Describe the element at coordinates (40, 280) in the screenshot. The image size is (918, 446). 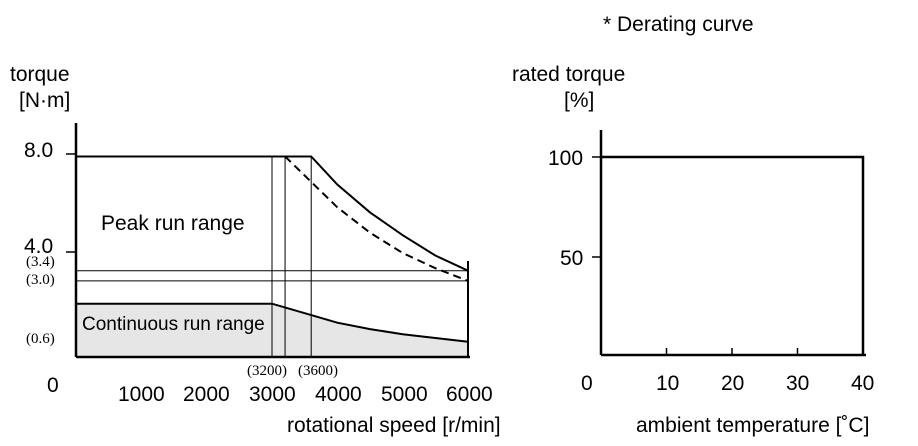
I see `y-annotation-3-0: (3.0)` at that location.